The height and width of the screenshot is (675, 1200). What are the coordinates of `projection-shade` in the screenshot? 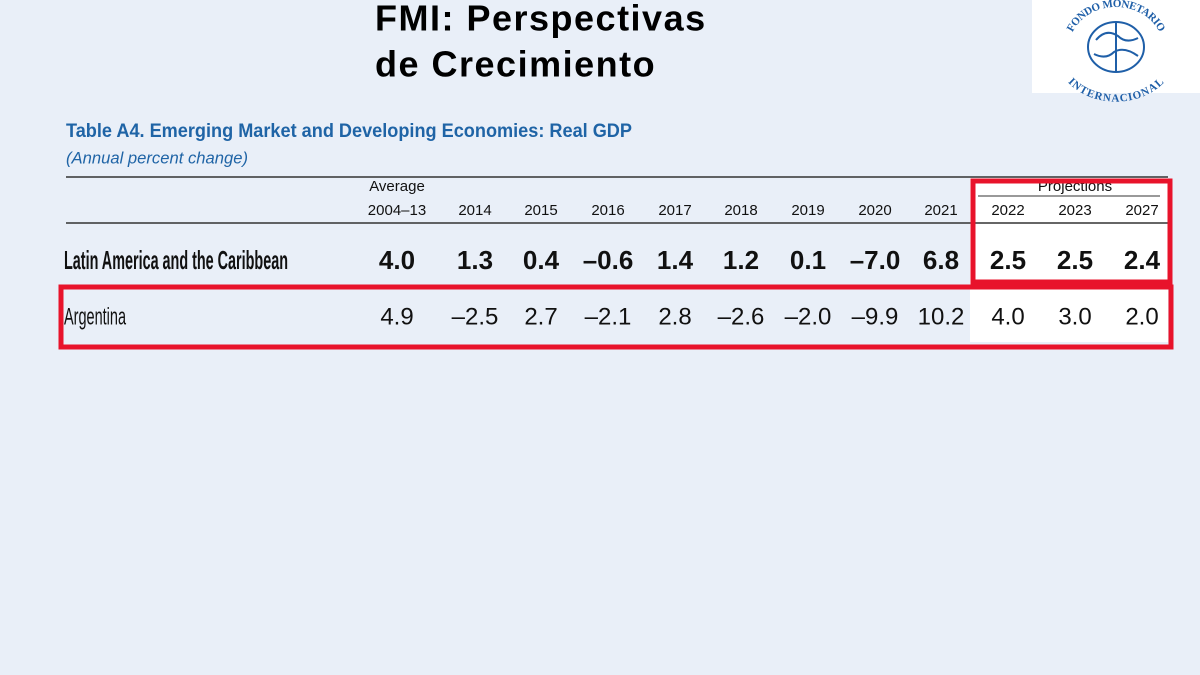 It's located at (1069, 260).